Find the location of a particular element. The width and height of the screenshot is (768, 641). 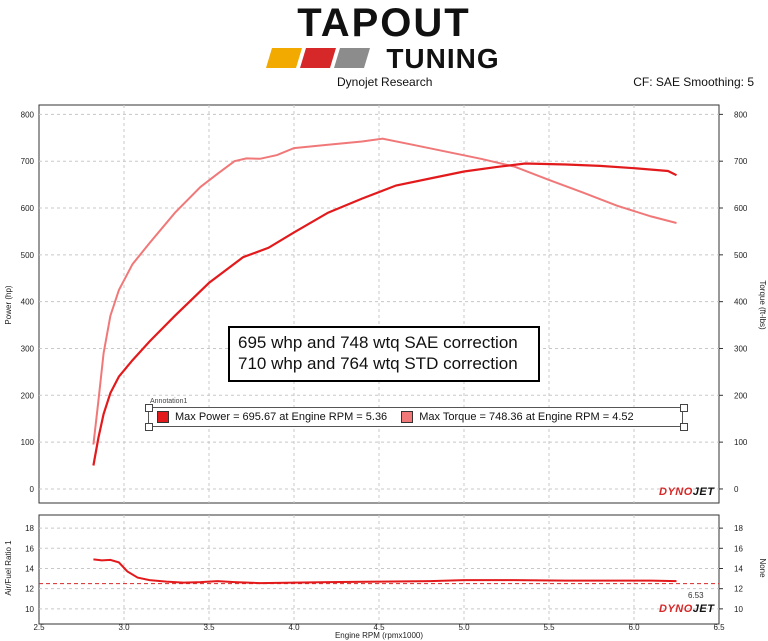

afr-right-tick-label: 12 is located at coordinates (738, 589).